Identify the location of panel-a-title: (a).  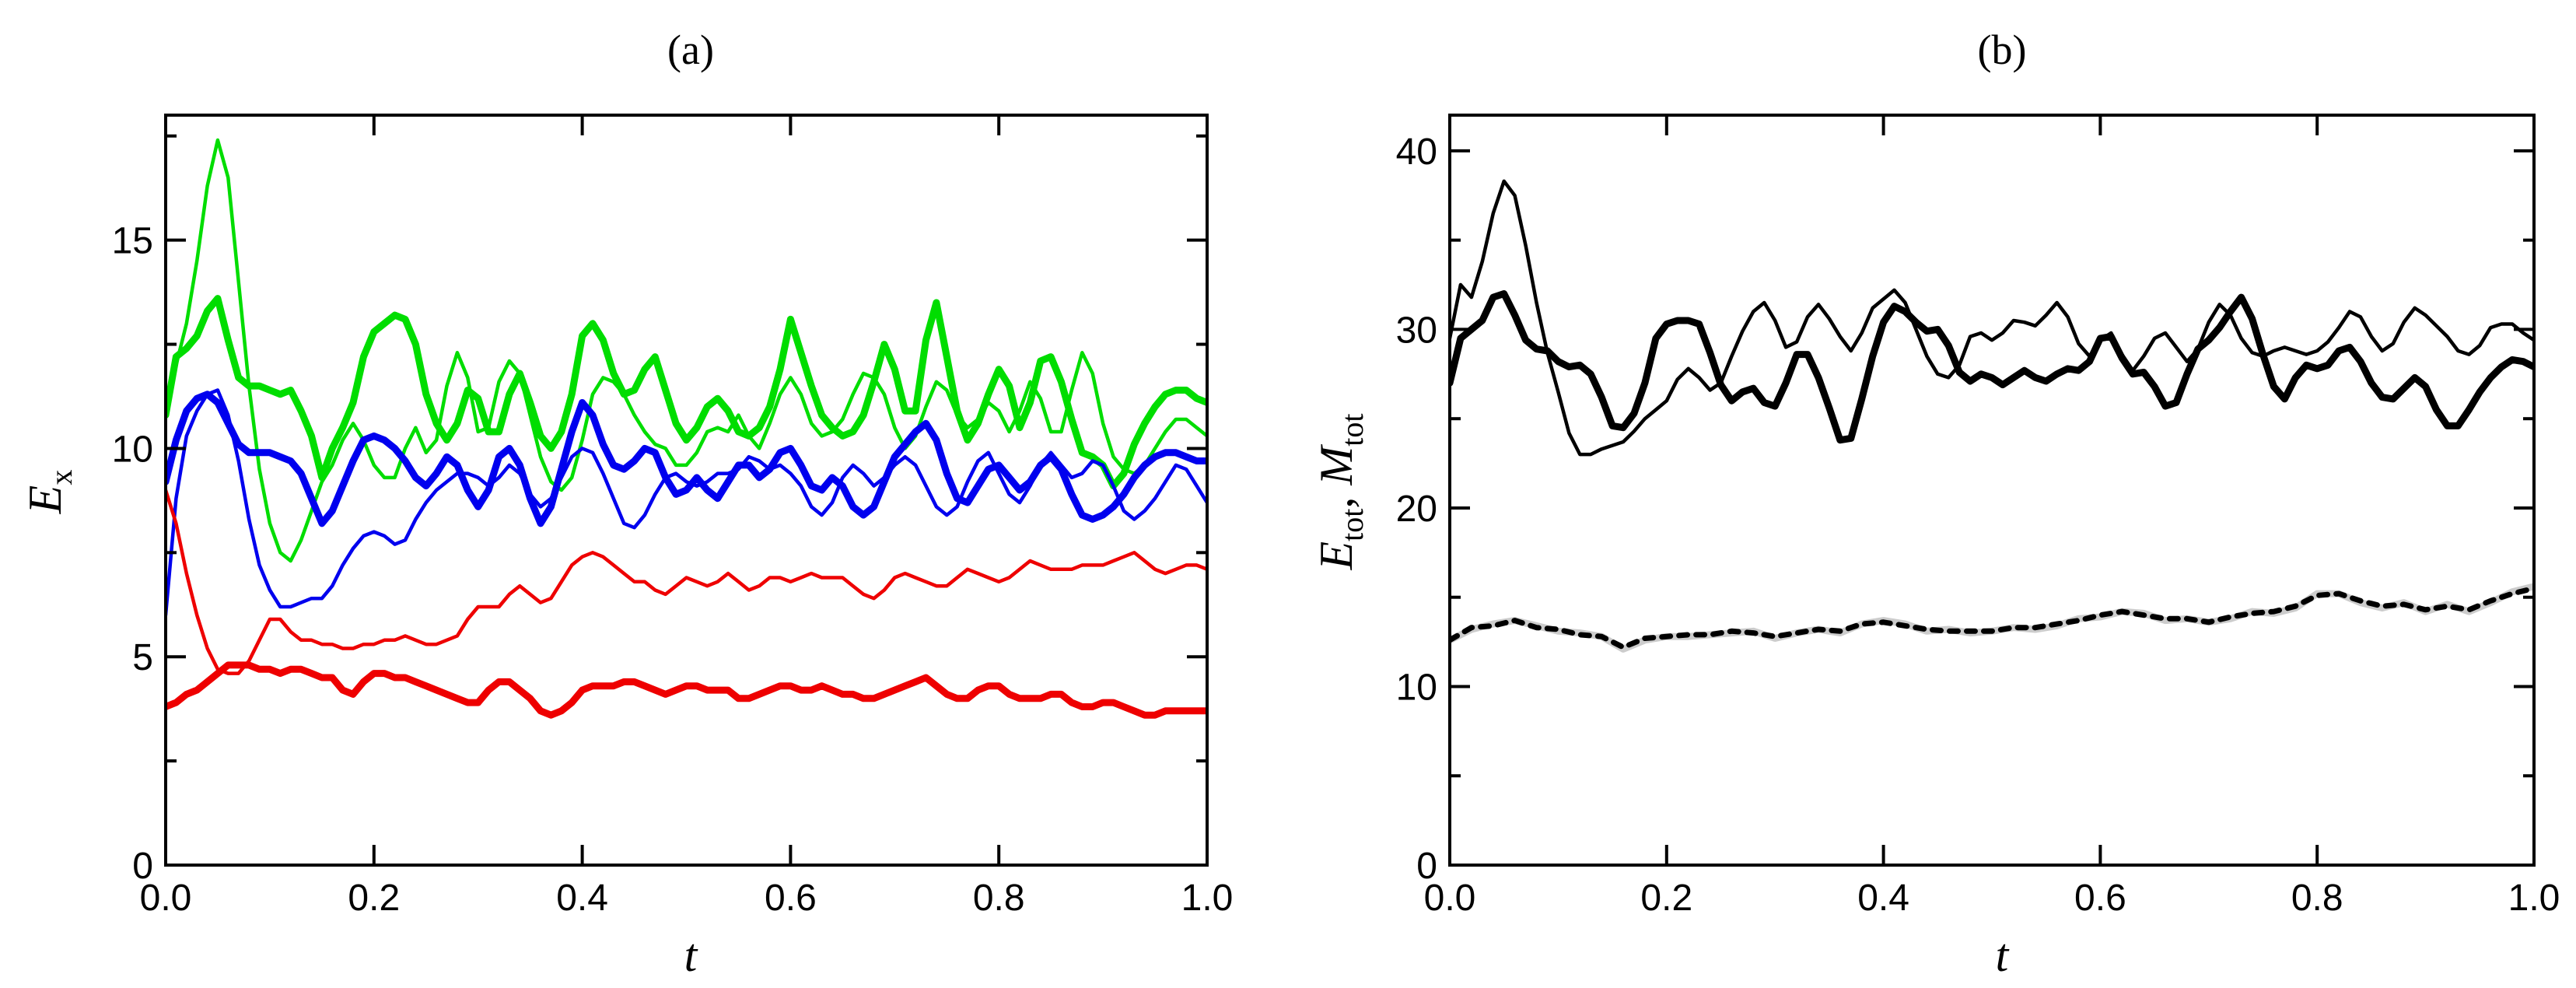
(690, 50).